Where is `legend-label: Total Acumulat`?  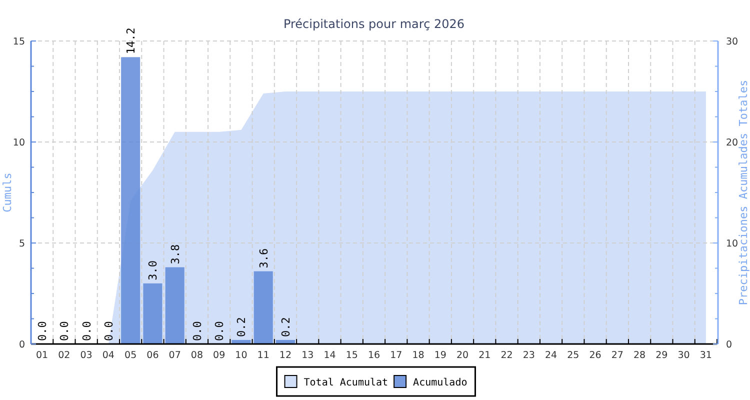 legend-label: Total Acumulat is located at coordinates (346, 383).